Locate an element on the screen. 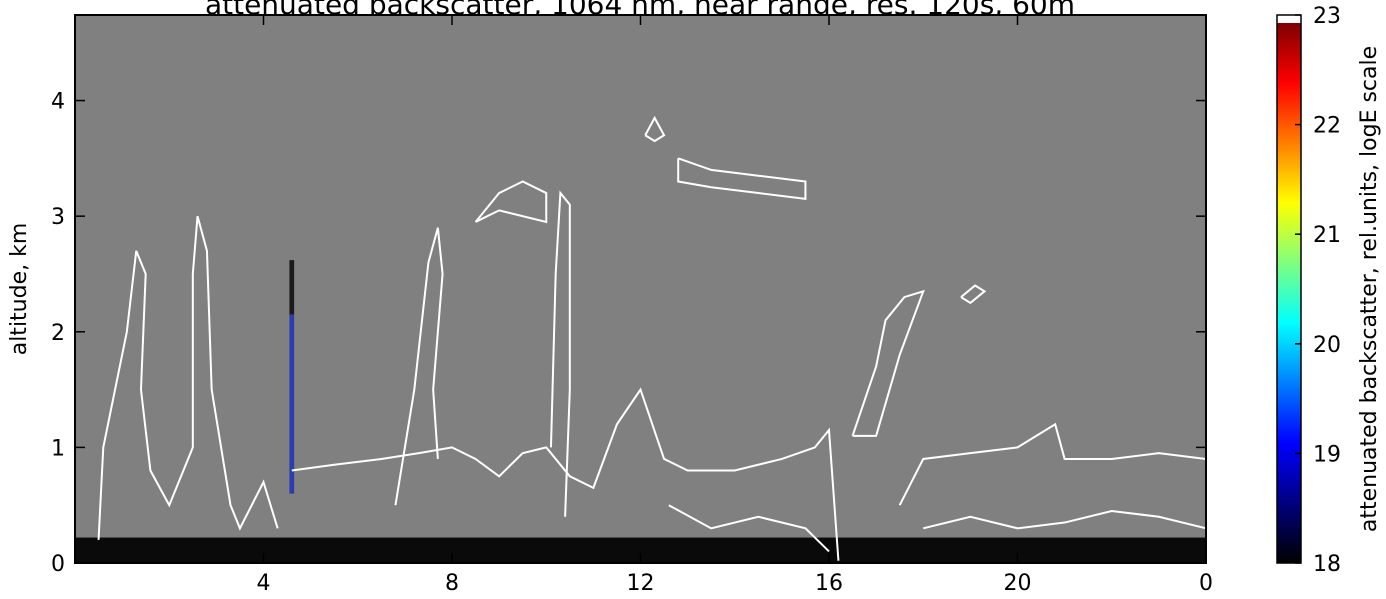 The image size is (1386, 599). colorbar-tick-label: 18 is located at coordinates (1327, 564).